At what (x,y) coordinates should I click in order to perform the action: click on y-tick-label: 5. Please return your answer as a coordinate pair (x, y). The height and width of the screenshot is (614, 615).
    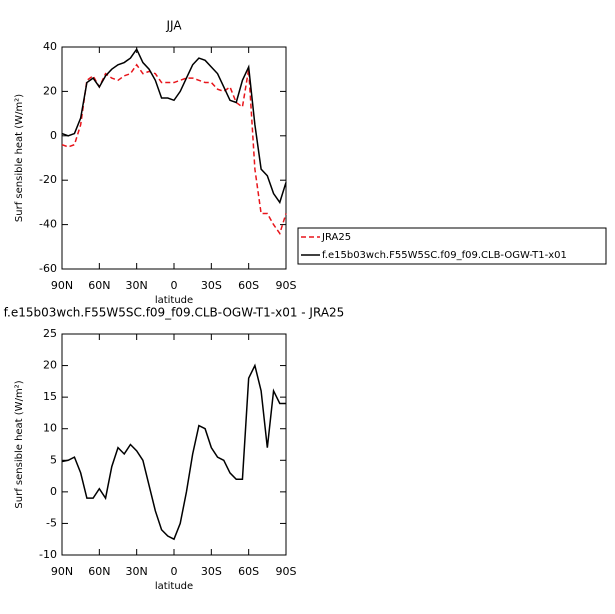
    Looking at the image, I should click on (53, 459).